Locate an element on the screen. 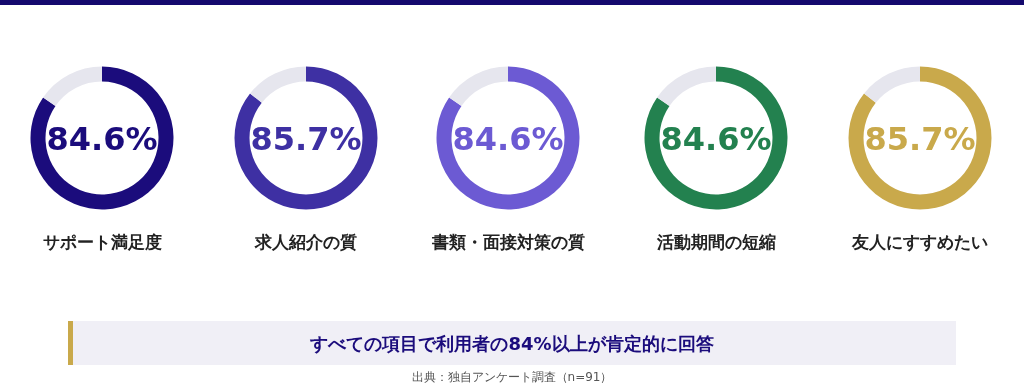 The image size is (1024, 387). source-note: 出典：独自アンケート調査（n=91） is located at coordinates (512, 377).